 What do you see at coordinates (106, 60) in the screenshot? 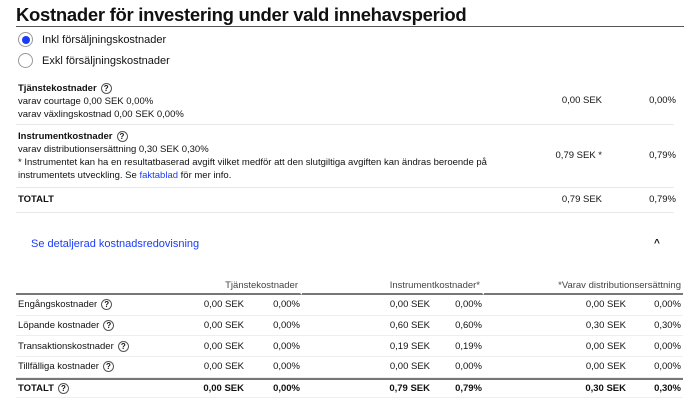
I see `radio-label: Exkl försäljningskostnader` at bounding box center [106, 60].